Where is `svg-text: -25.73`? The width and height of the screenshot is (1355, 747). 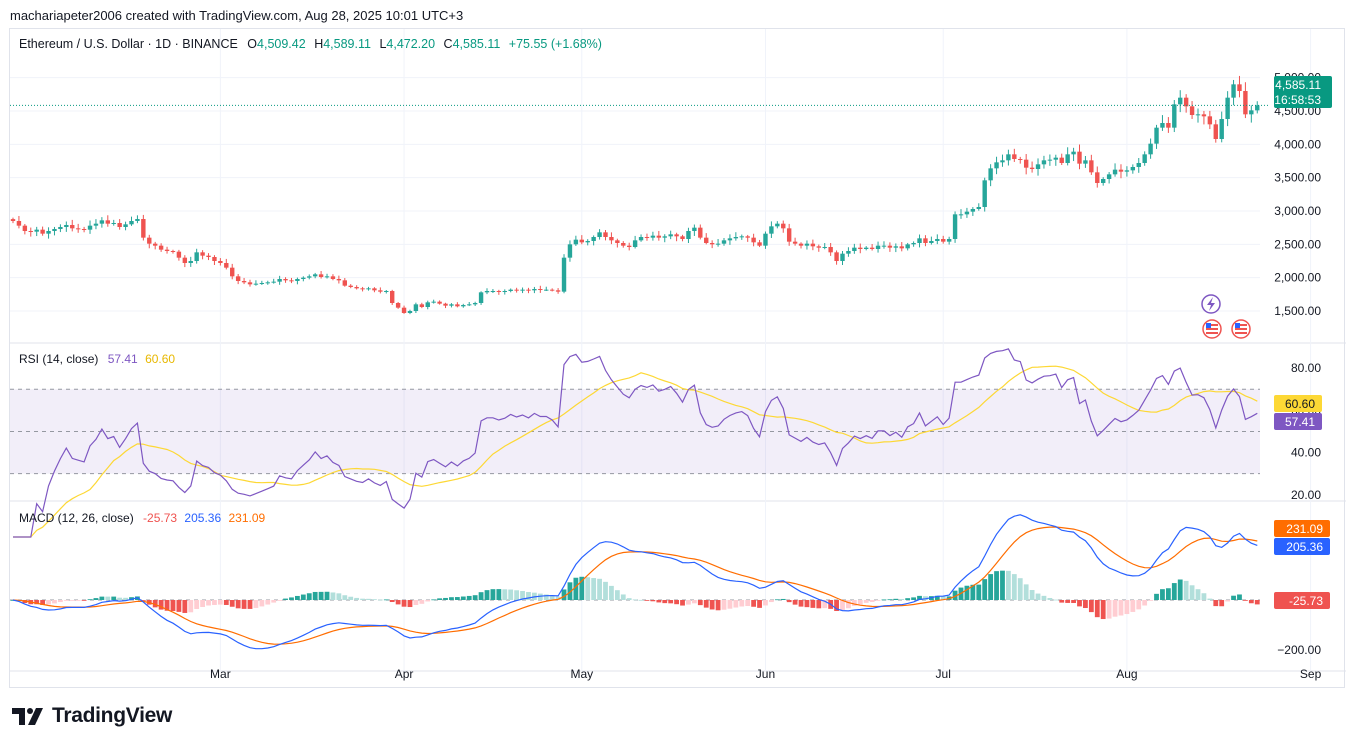 svg-text: -25.73 is located at coordinates (1306, 601).